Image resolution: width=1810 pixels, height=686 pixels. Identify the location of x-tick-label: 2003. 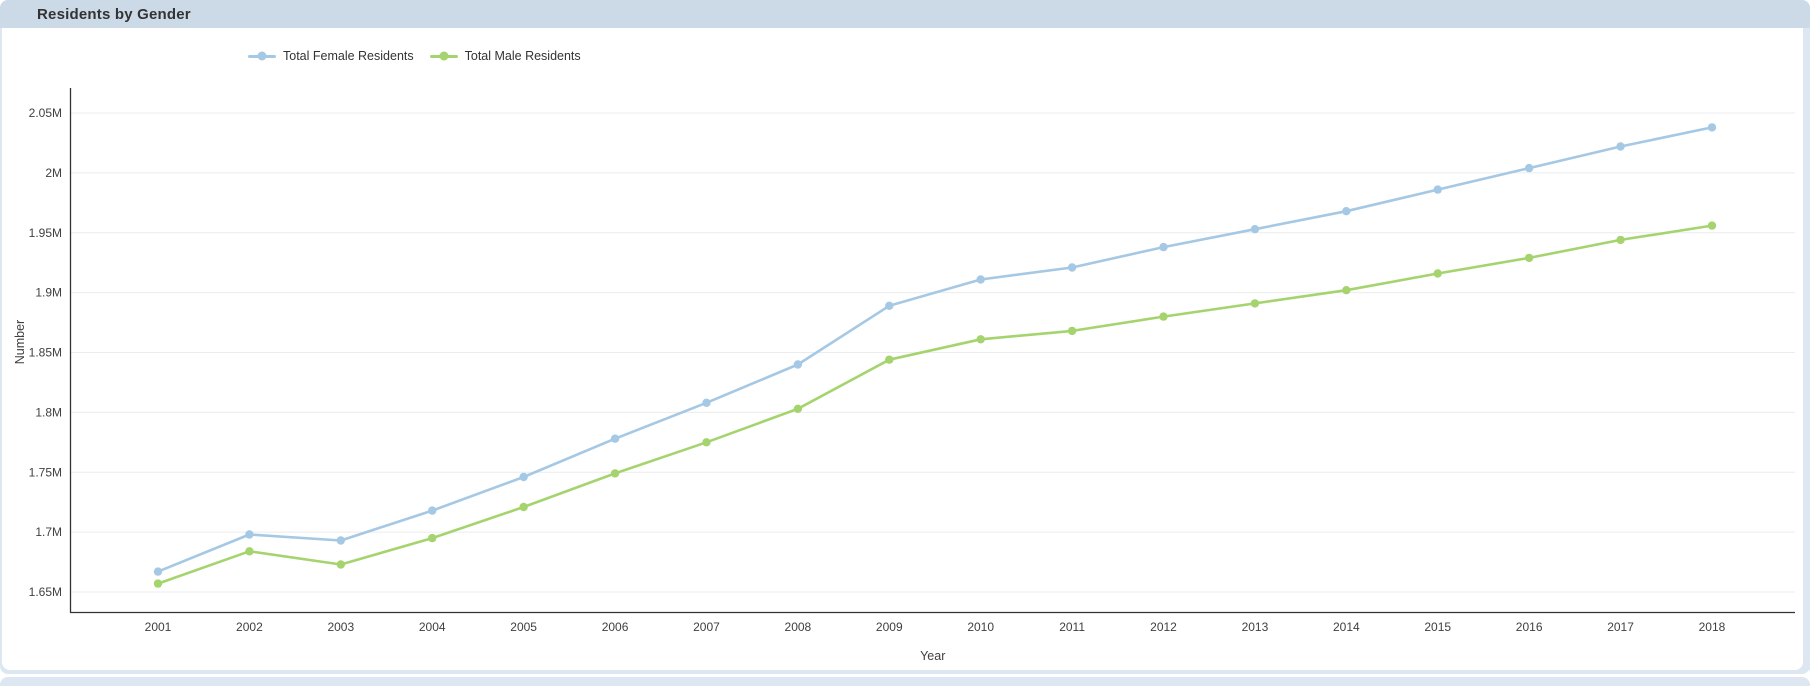
(340, 627).